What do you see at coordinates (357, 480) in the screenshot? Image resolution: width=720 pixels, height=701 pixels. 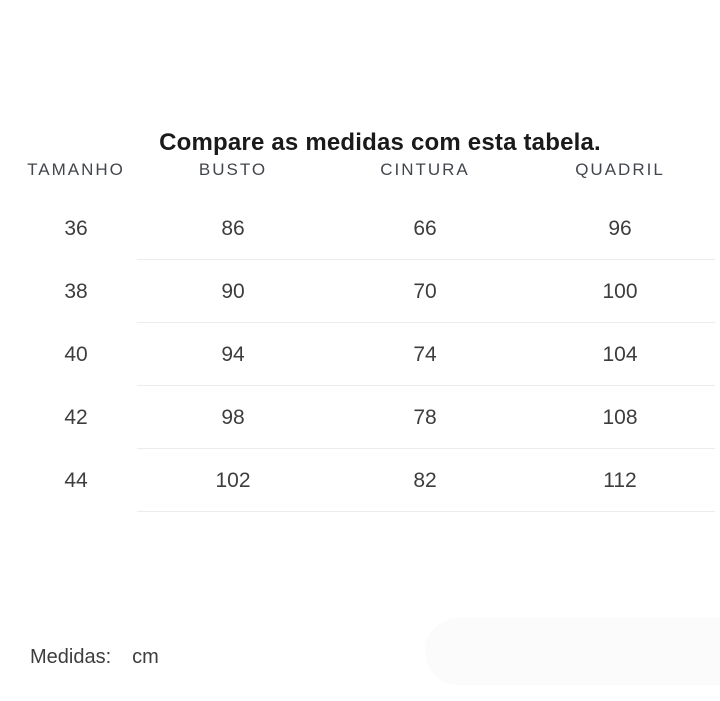 I see `table-row: 44 102 82 112` at bounding box center [357, 480].